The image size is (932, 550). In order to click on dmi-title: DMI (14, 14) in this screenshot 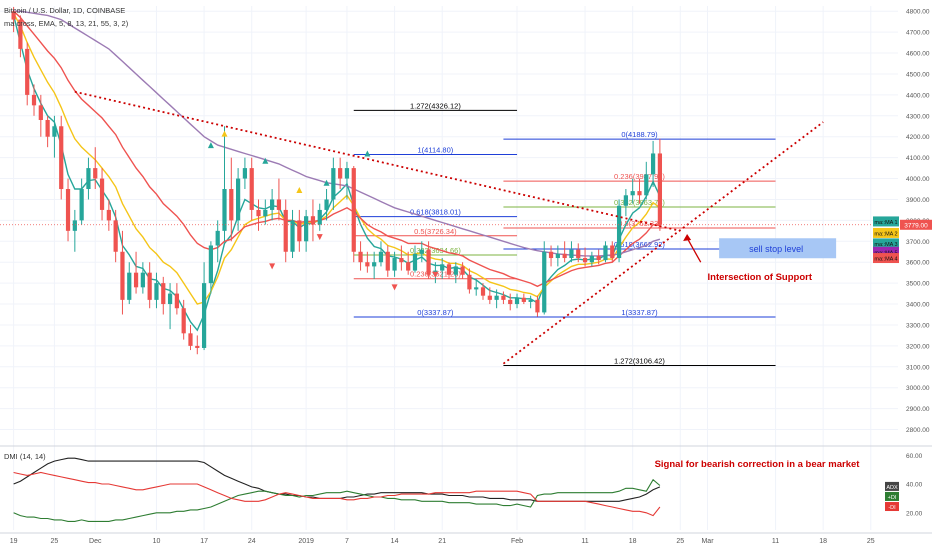, I will do `click(25, 456)`.